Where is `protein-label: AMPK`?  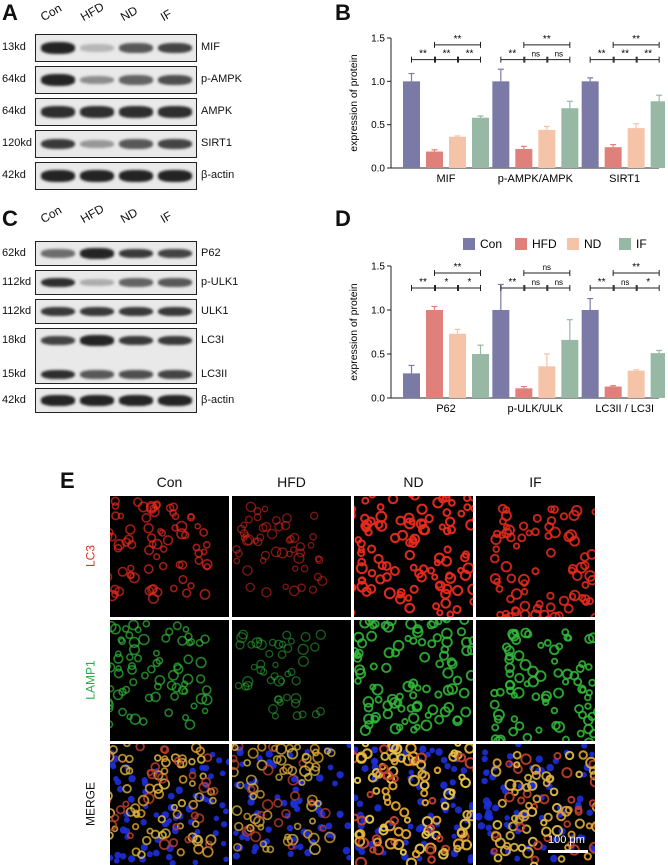
protein-label: AMPK is located at coordinates (216, 111).